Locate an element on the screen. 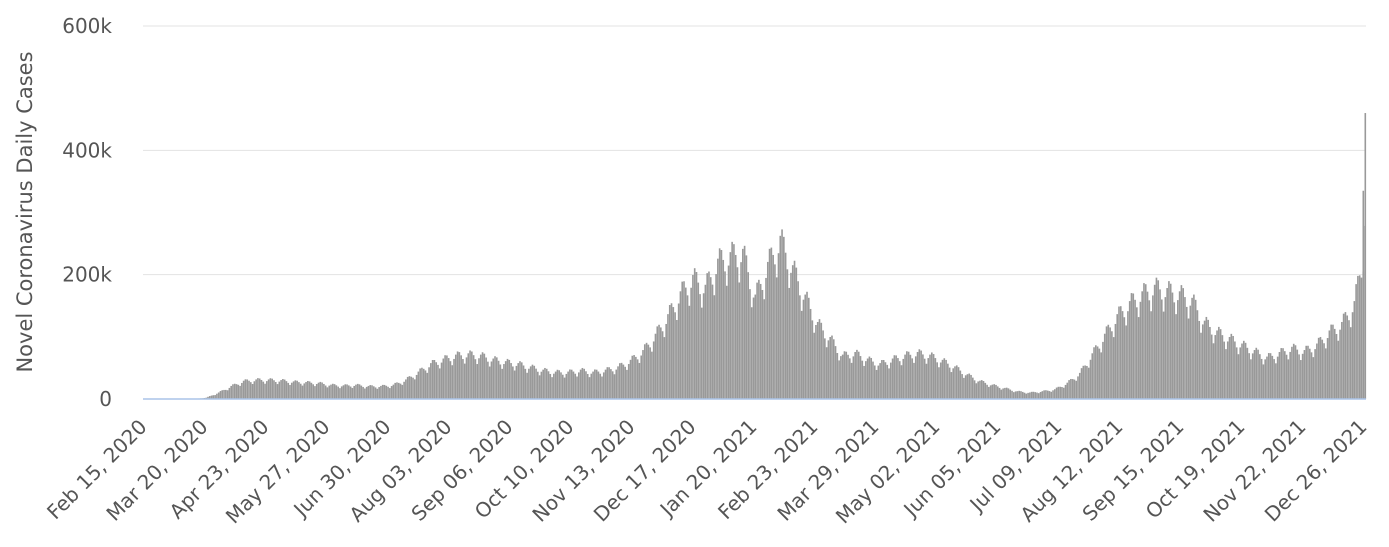 The width and height of the screenshot is (1389, 547). y-axis-title: Novel Coronavirus Daily Cases is located at coordinates (25, 211).